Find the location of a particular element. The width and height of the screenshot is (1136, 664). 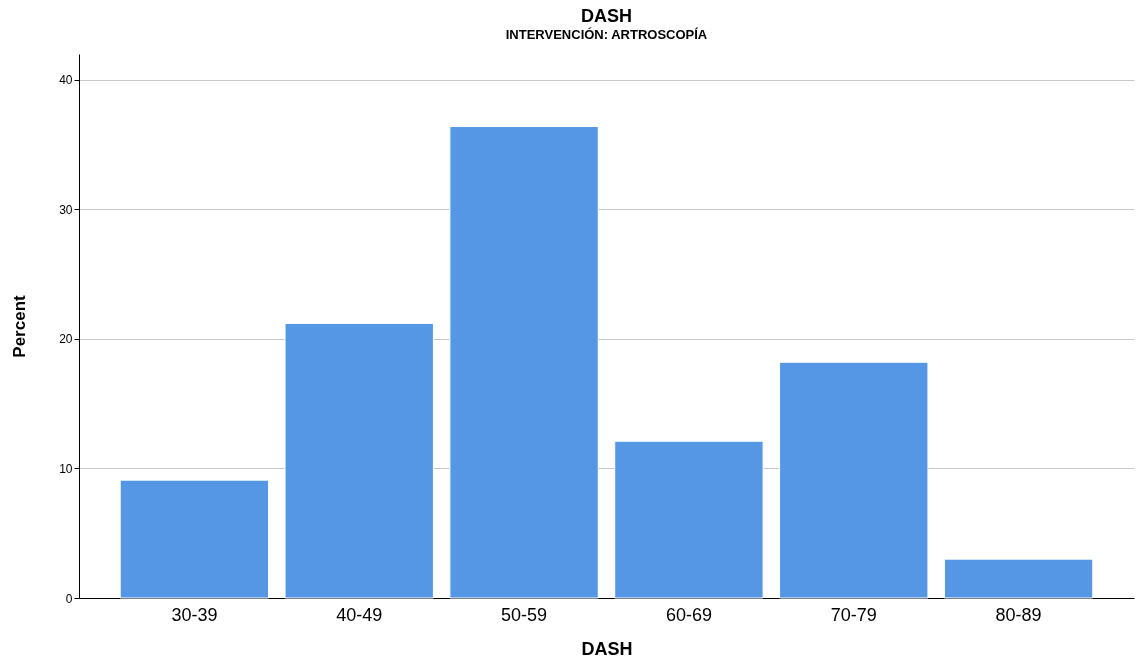

y-tick-label: 0 is located at coordinates (69, 598).